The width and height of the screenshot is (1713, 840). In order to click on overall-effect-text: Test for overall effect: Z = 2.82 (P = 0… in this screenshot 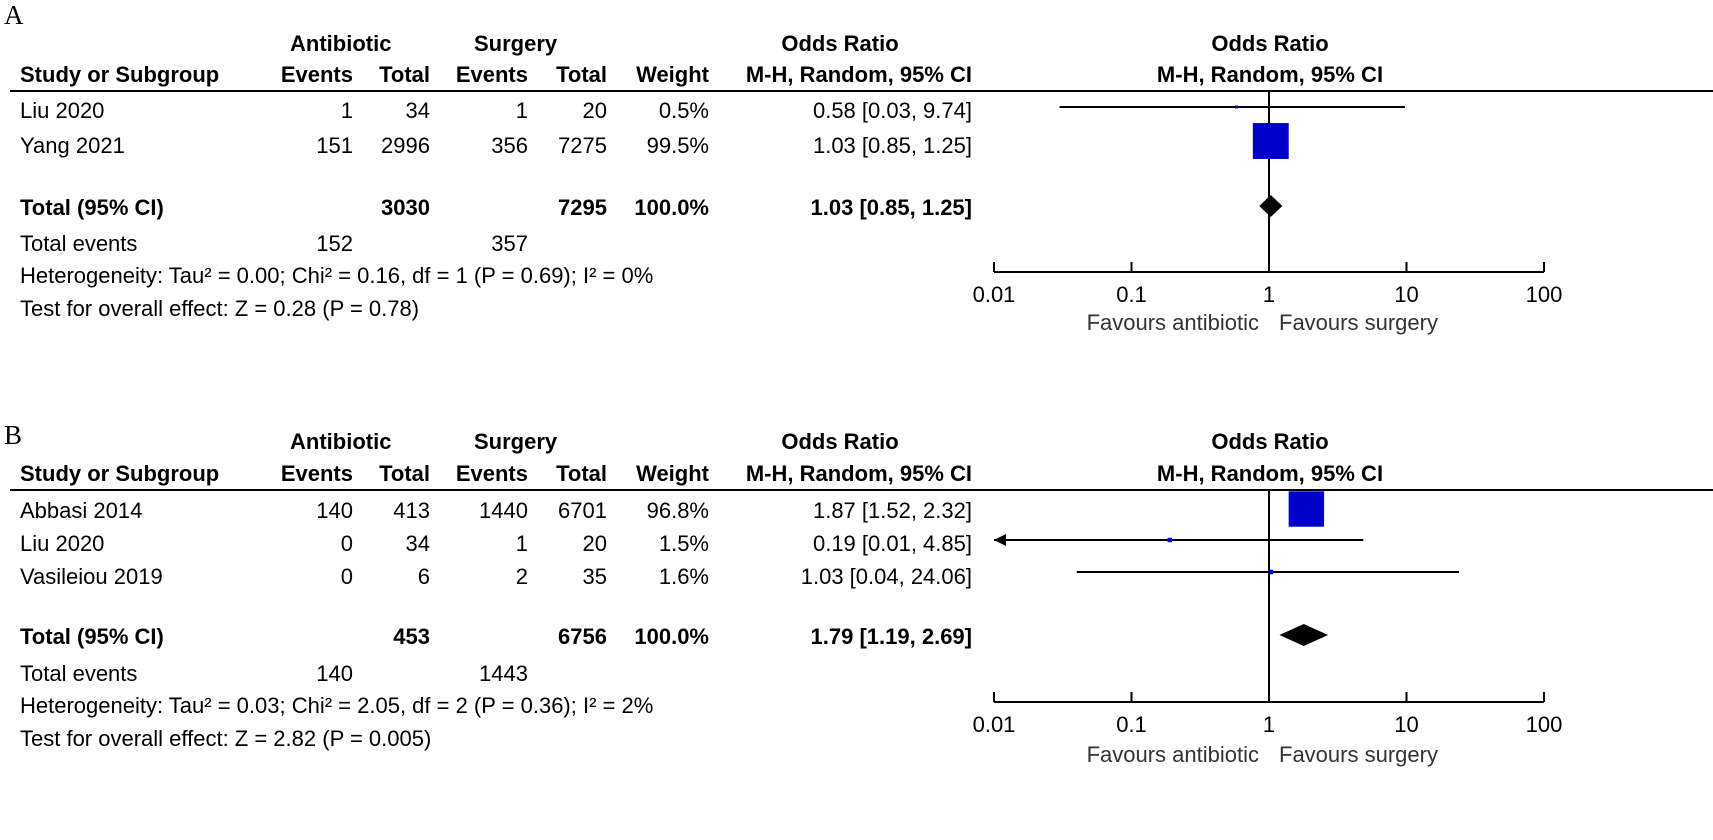, I will do `click(226, 738)`.